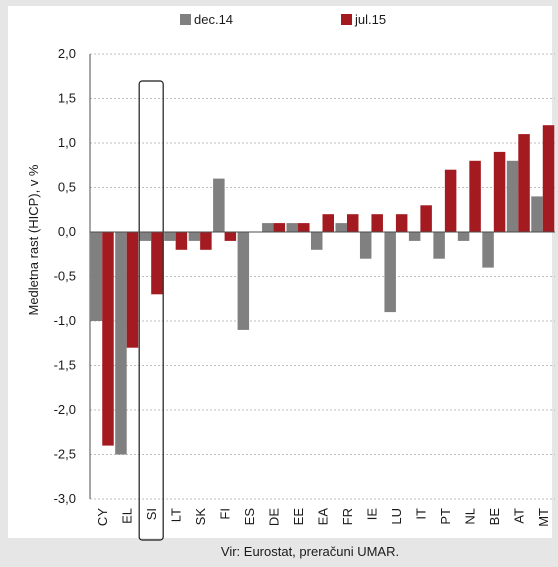 The height and width of the screenshot is (567, 558). I want to click on x-tick-label: ES, so click(249, 517).